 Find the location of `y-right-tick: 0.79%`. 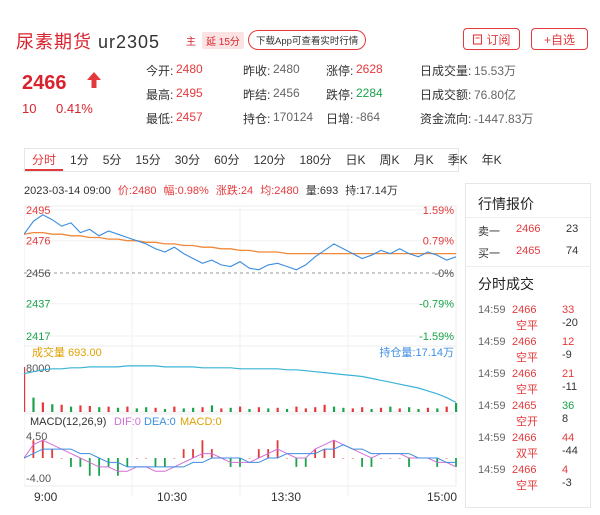

y-right-tick: 0.79% is located at coordinates (438, 242).